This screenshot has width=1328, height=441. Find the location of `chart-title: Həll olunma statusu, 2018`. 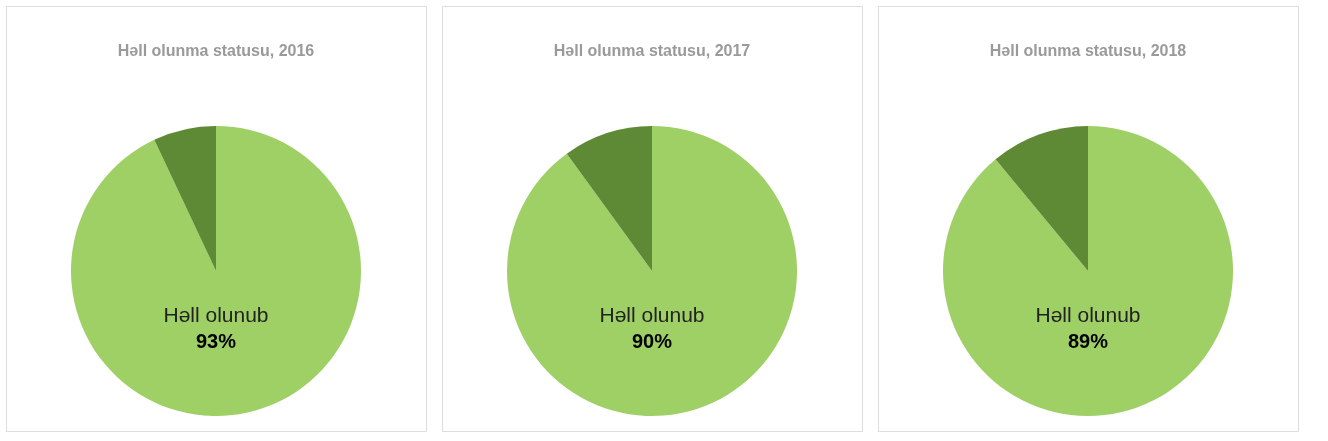

chart-title: Həll olunma statusu, 2018 is located at coordinates (1088, 50).